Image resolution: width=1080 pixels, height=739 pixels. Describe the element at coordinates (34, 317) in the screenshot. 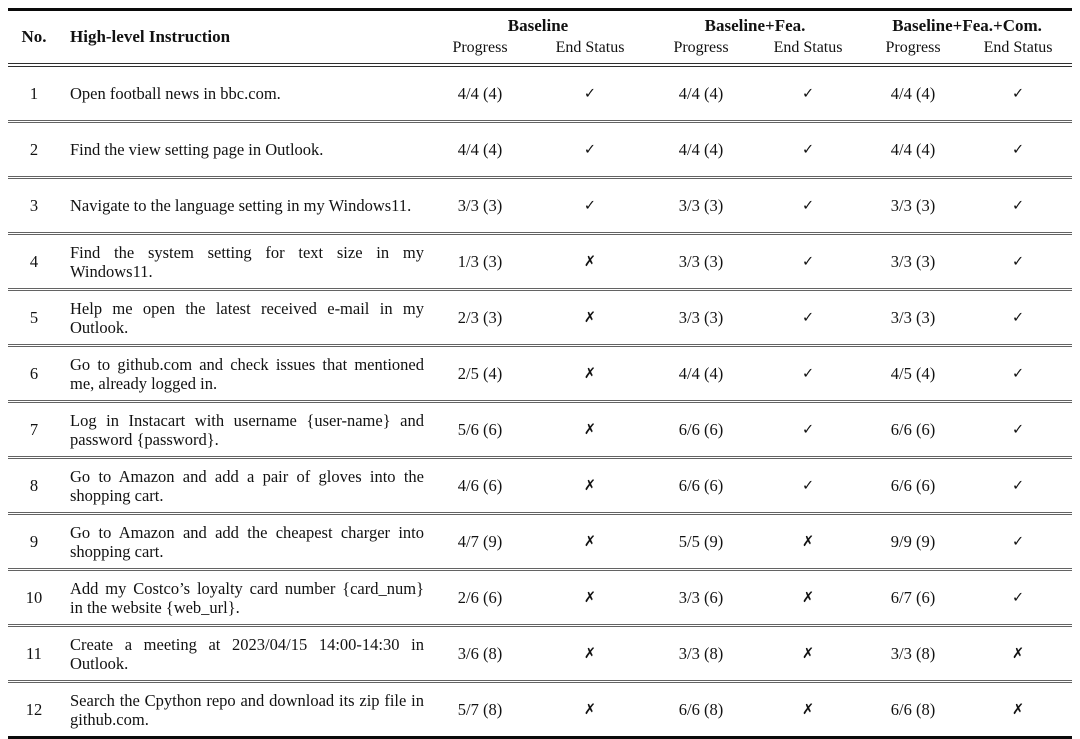

I see `row-number: 5` at that location.